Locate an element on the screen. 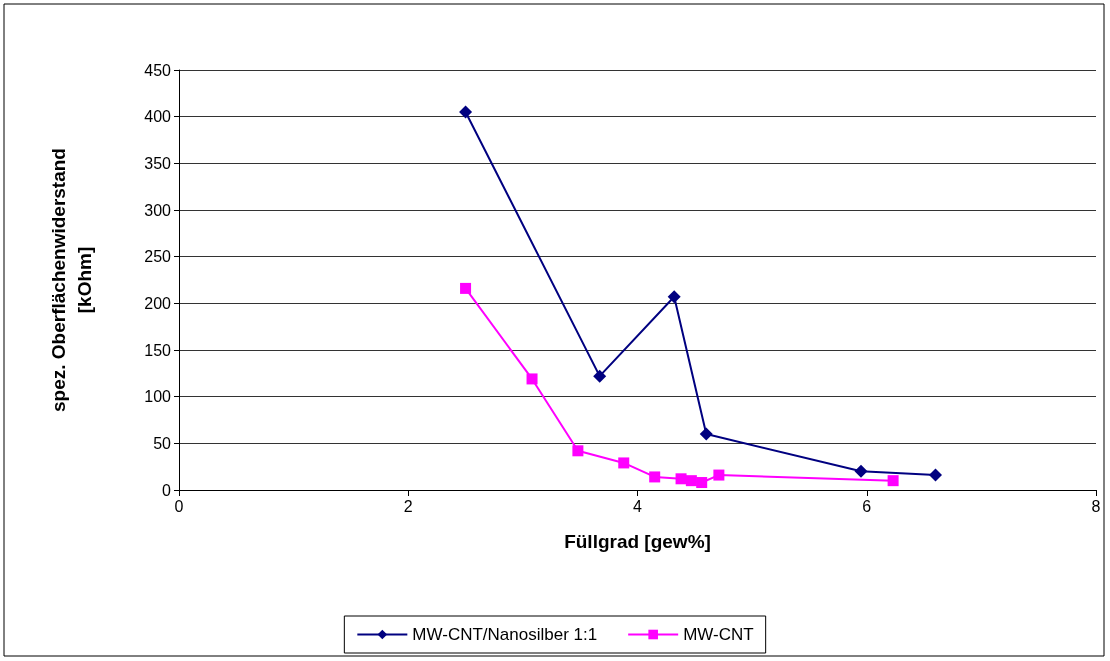 The height and width of the screenshot is (661, 1110). legend-label: MW-CNT/Nanosilber 1:1 is located at coordinates (505, 634).